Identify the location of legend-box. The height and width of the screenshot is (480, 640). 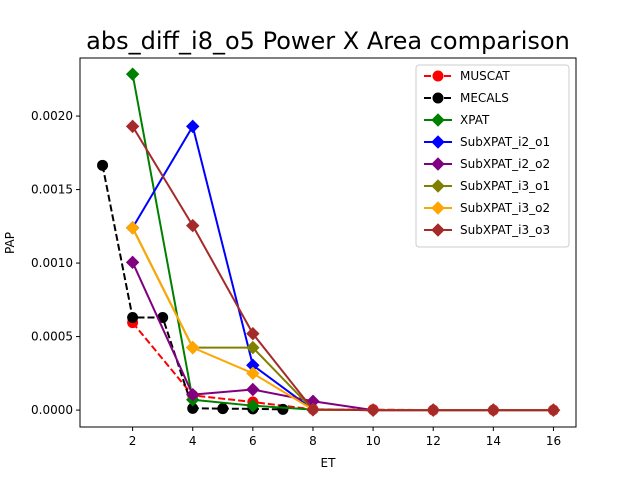
(492, 156).